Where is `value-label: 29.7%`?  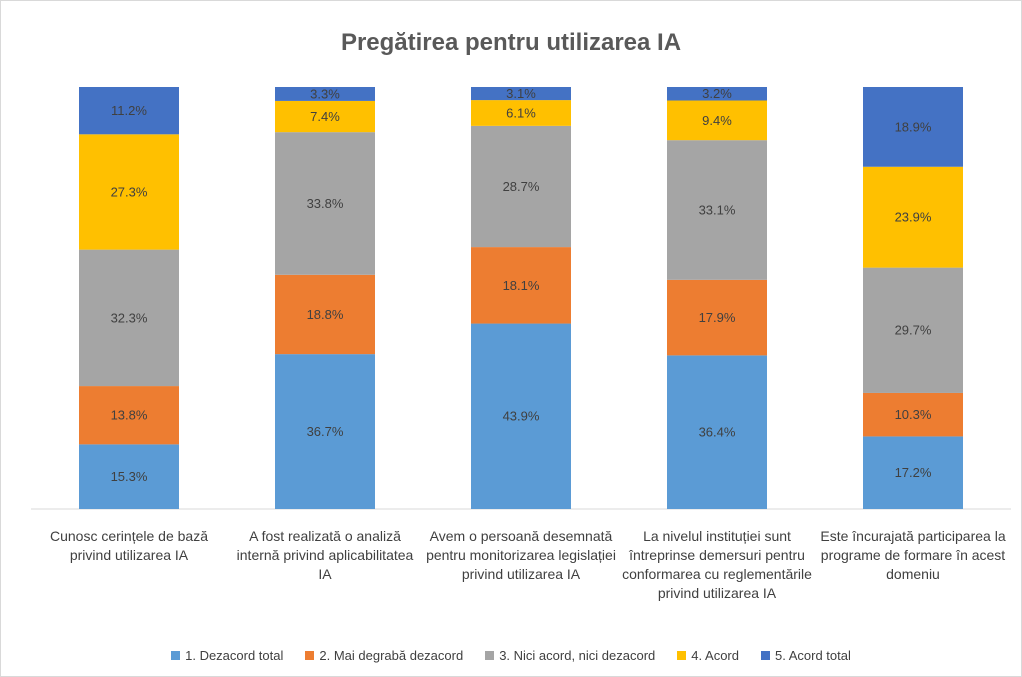 value-label: 29.7% is located at coordinates (913, 330).